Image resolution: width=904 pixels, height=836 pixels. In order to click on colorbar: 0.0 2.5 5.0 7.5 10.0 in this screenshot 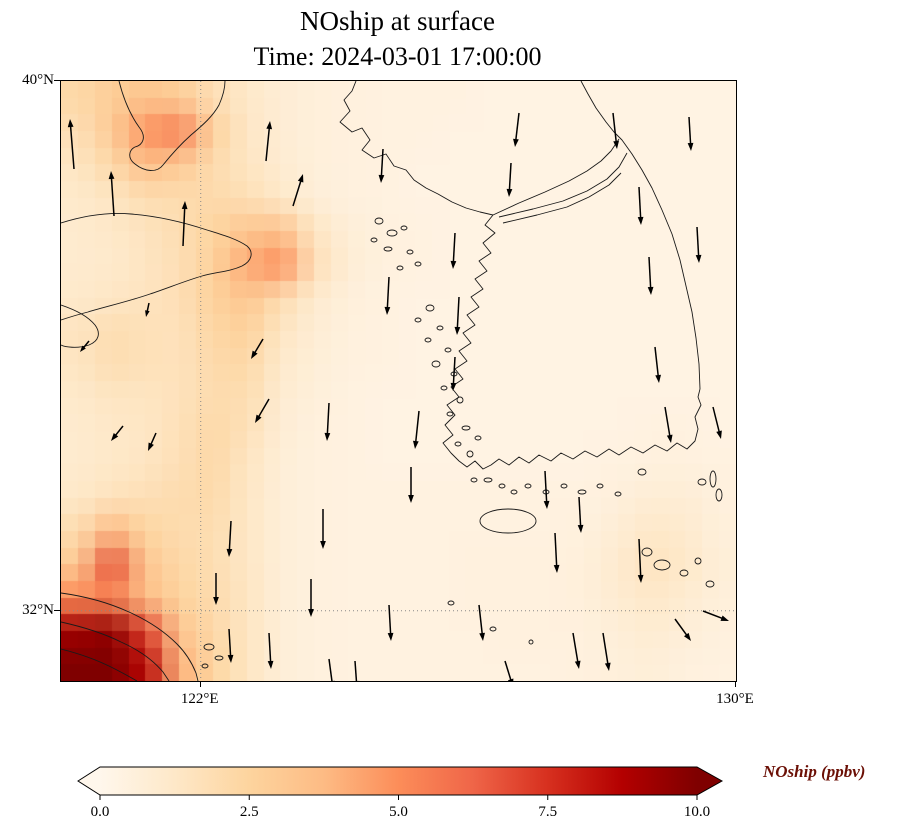, I will do `click(400, 793)`.